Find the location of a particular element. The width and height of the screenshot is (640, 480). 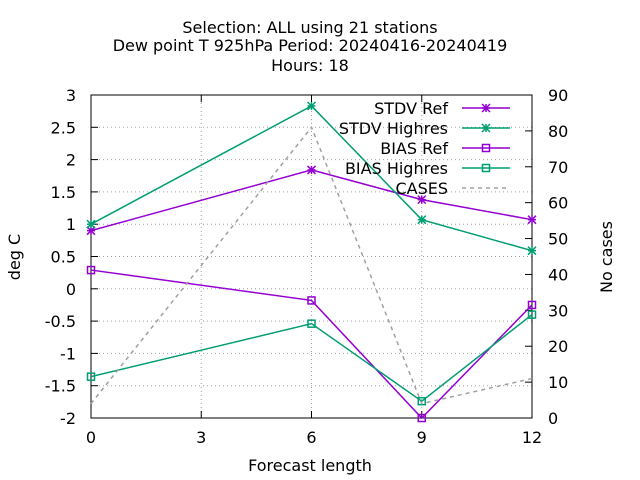

x-tick-label: 0 is located at coordinates (91, 437).